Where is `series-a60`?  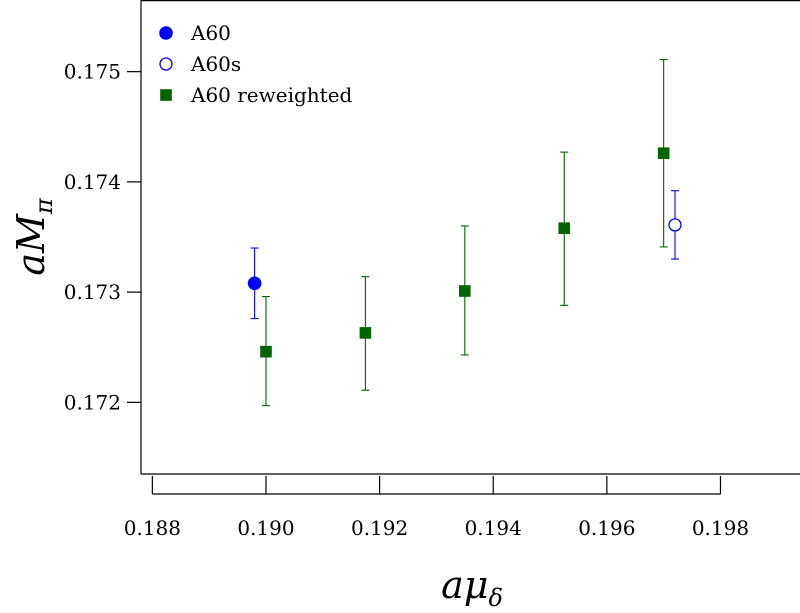 series-a60 is located at coordinates (254, 283).